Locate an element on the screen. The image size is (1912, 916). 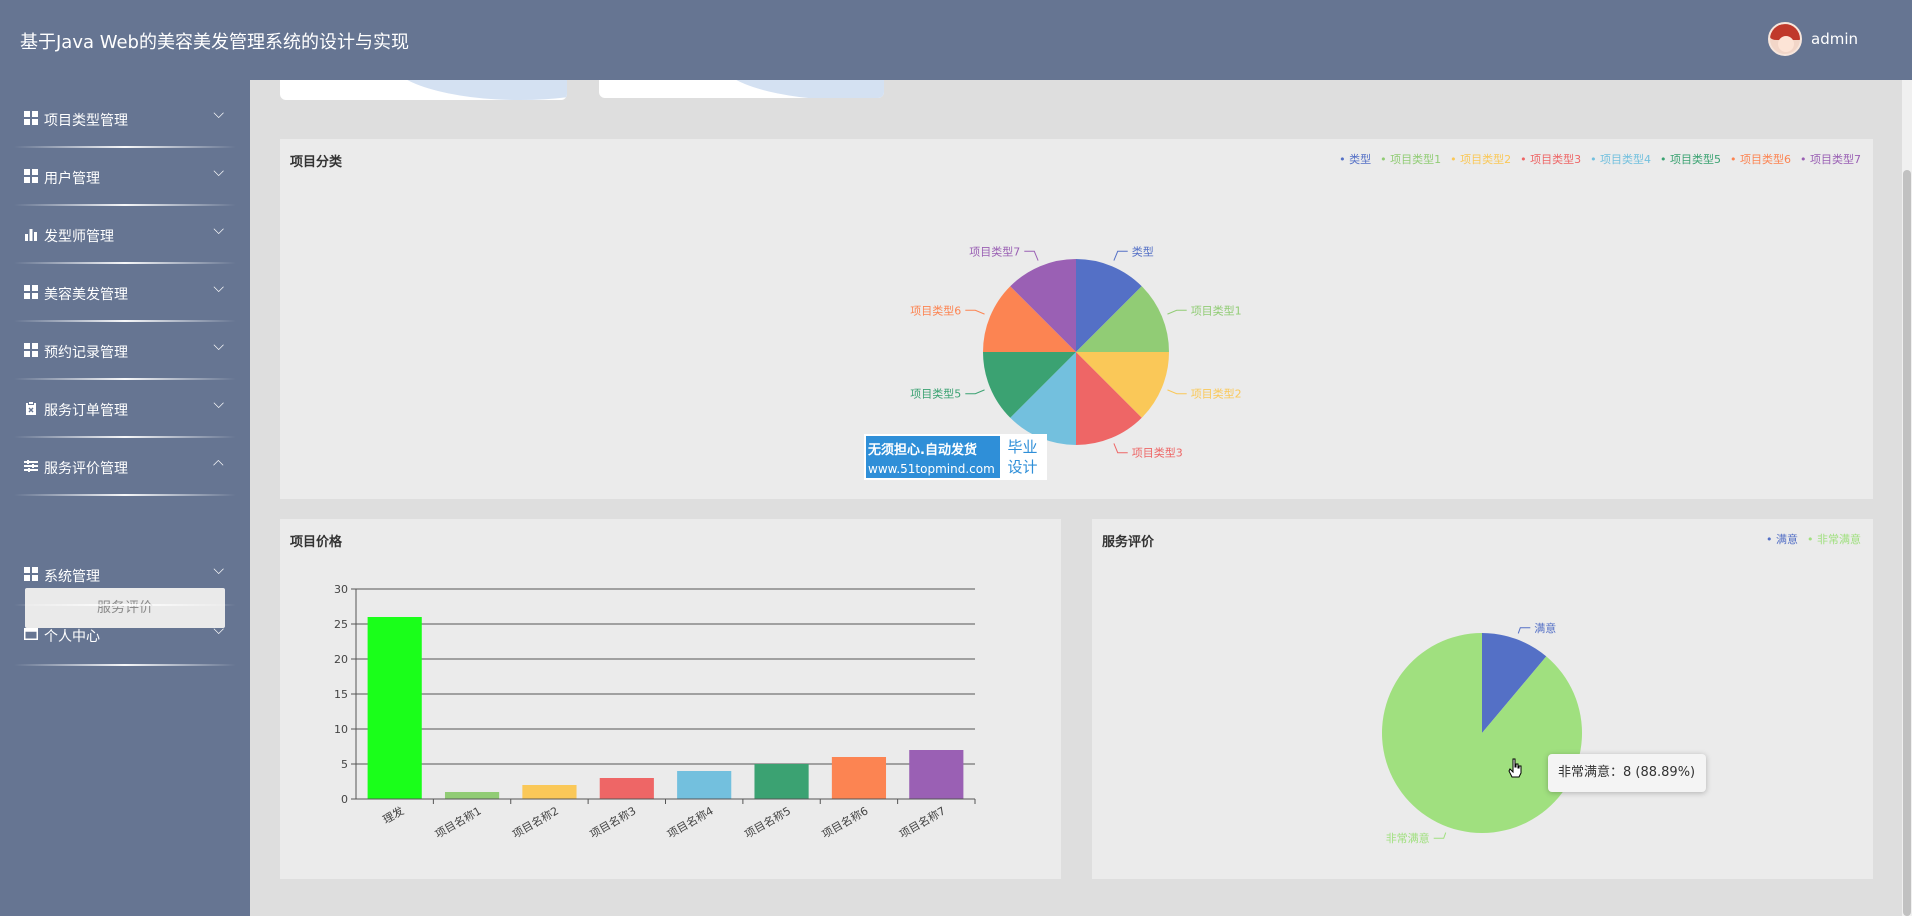
sidebar-item-reviews: 服务评价管理 ⌵ is located at coordinates (125, 467).